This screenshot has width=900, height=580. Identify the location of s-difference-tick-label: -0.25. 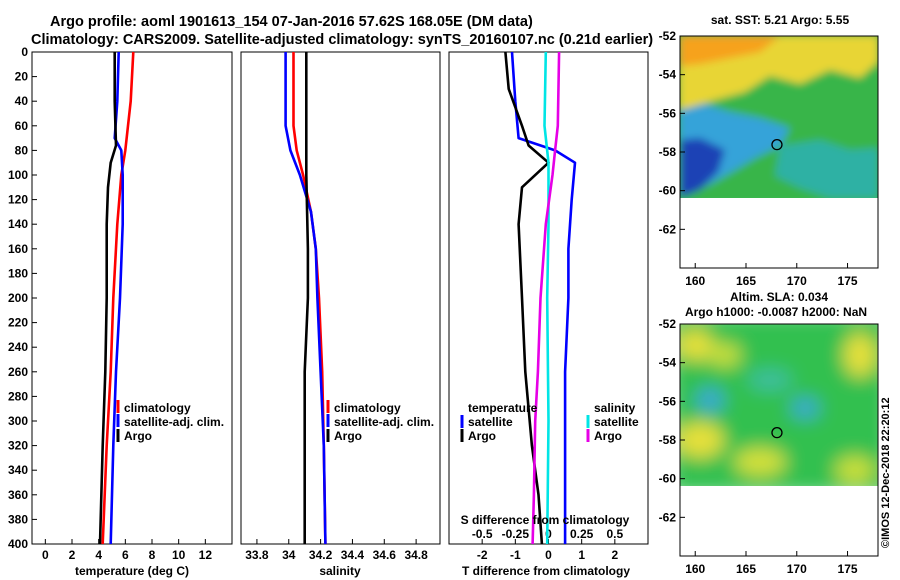
(516, 534).